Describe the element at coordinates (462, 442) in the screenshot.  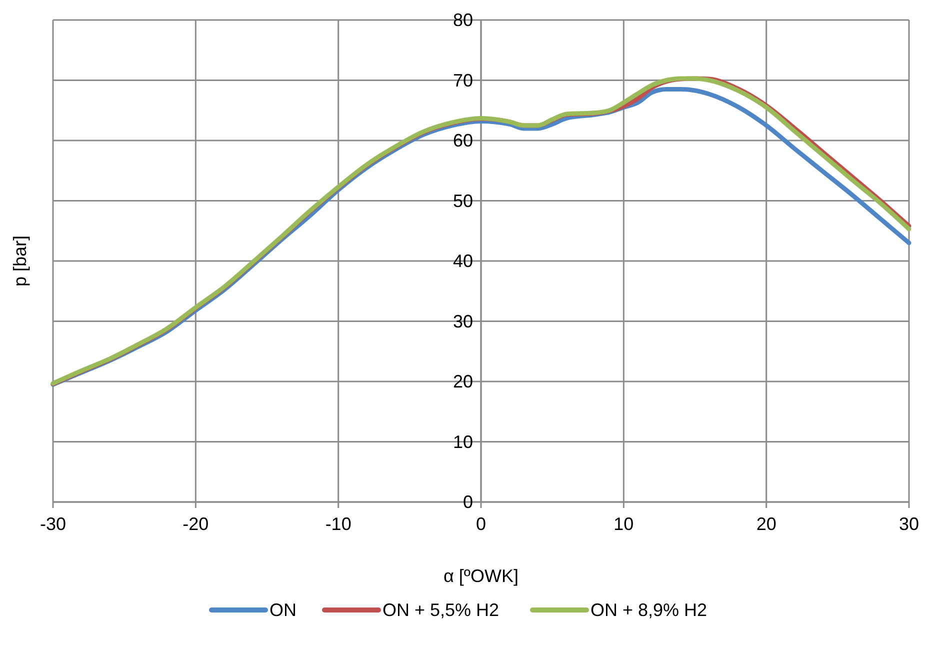
I see `y-tick-label: 10` at that location.